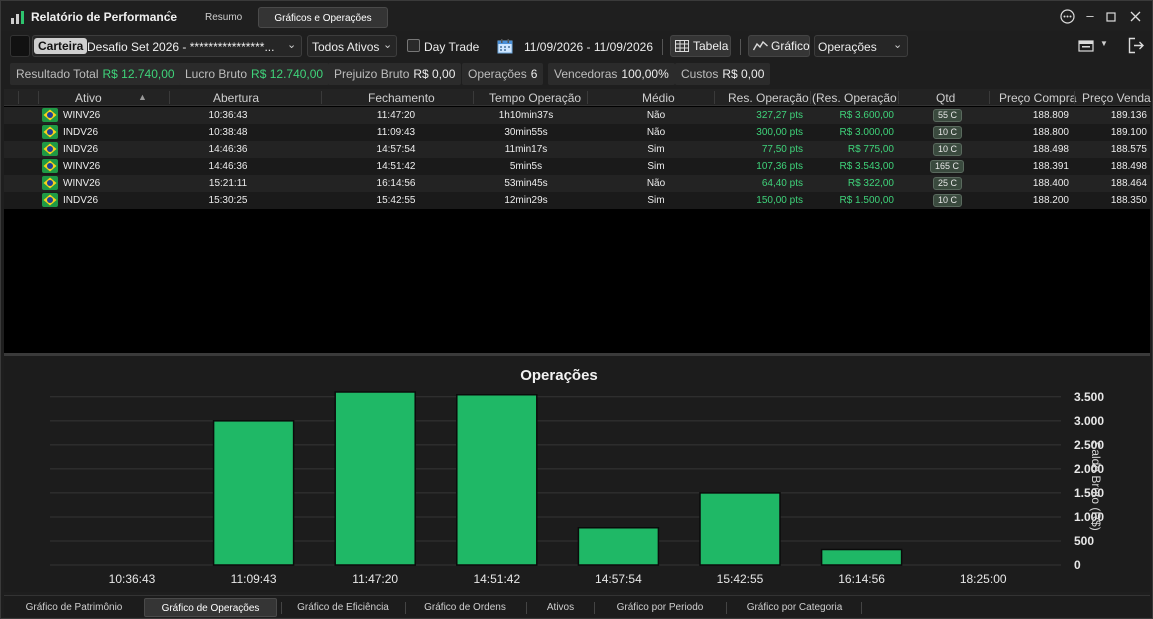 The width and height of the screenshot is (1153, 619). I want to click on minimize-icon: –, so click(1090, 15).